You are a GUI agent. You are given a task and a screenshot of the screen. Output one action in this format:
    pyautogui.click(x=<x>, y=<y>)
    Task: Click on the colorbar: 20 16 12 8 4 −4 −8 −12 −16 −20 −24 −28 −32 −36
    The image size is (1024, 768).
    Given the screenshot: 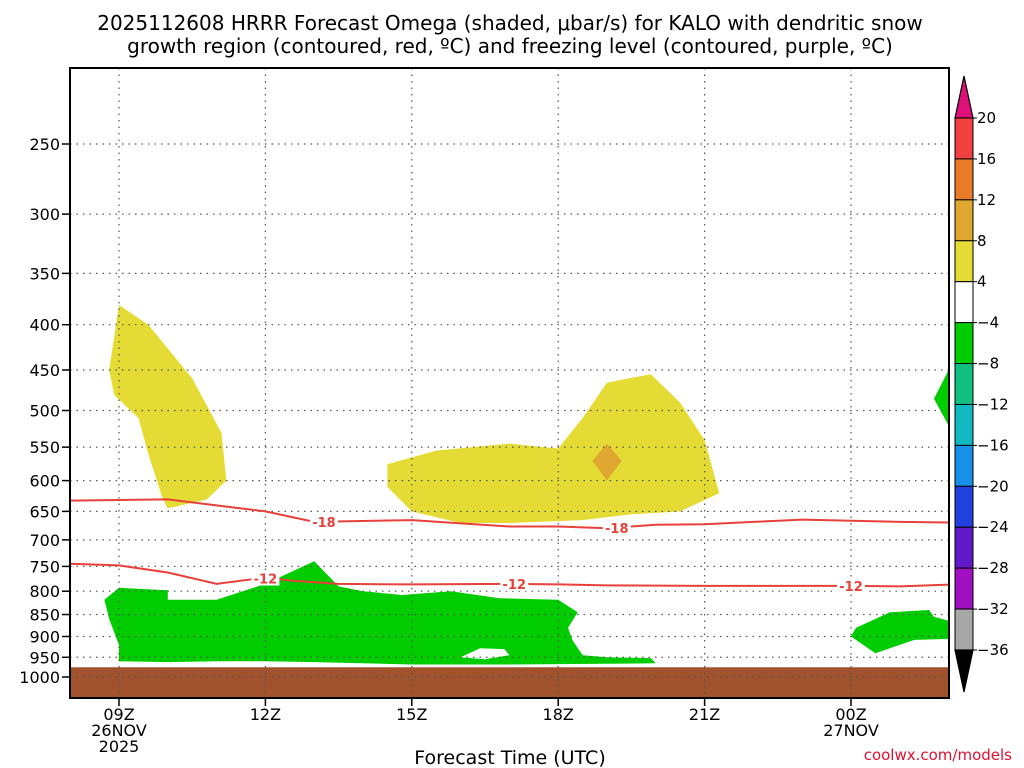 What is the action you would take?
    pyautogui.click(x=981, y=384)
    